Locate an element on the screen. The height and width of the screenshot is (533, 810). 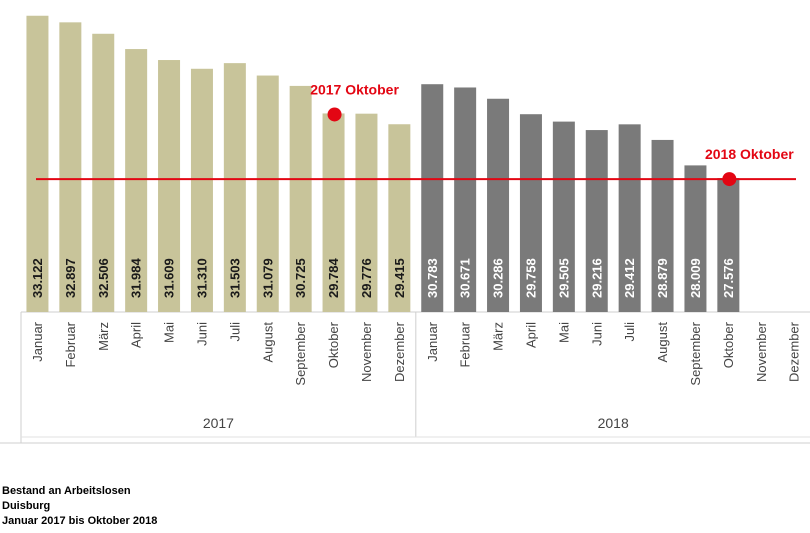
year-labels-layer: 2017 2018 is located at coordinates (416, 423).